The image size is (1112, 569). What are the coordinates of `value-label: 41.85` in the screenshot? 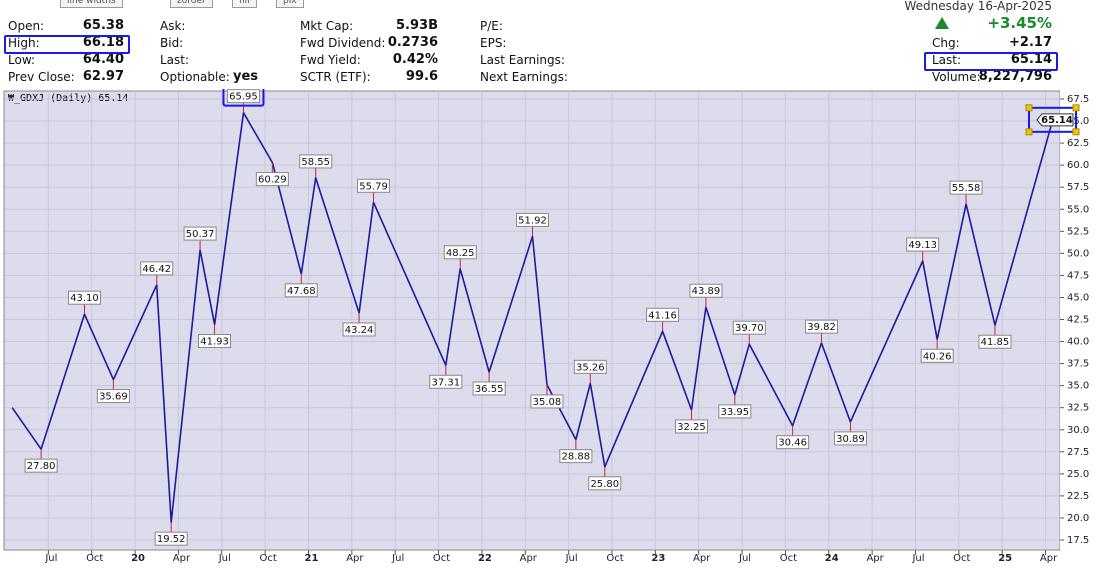 It's located at (995, 342).